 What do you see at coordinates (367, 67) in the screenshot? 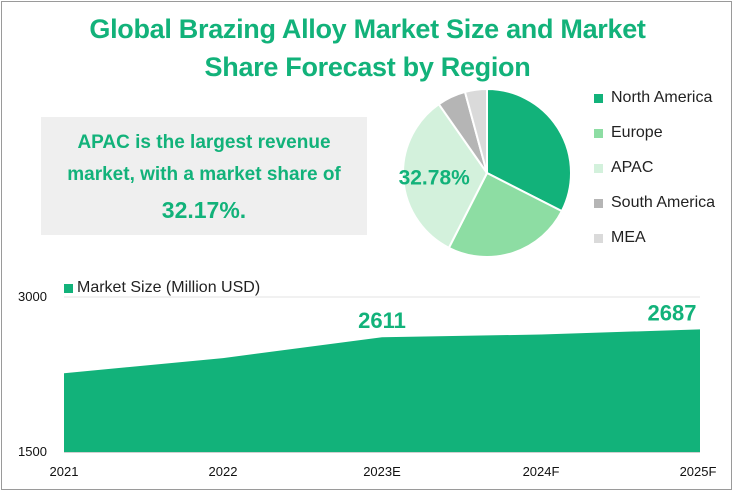
I see `chart-title-line2: Share Forecast by Region` at bounding box center [367, 67].